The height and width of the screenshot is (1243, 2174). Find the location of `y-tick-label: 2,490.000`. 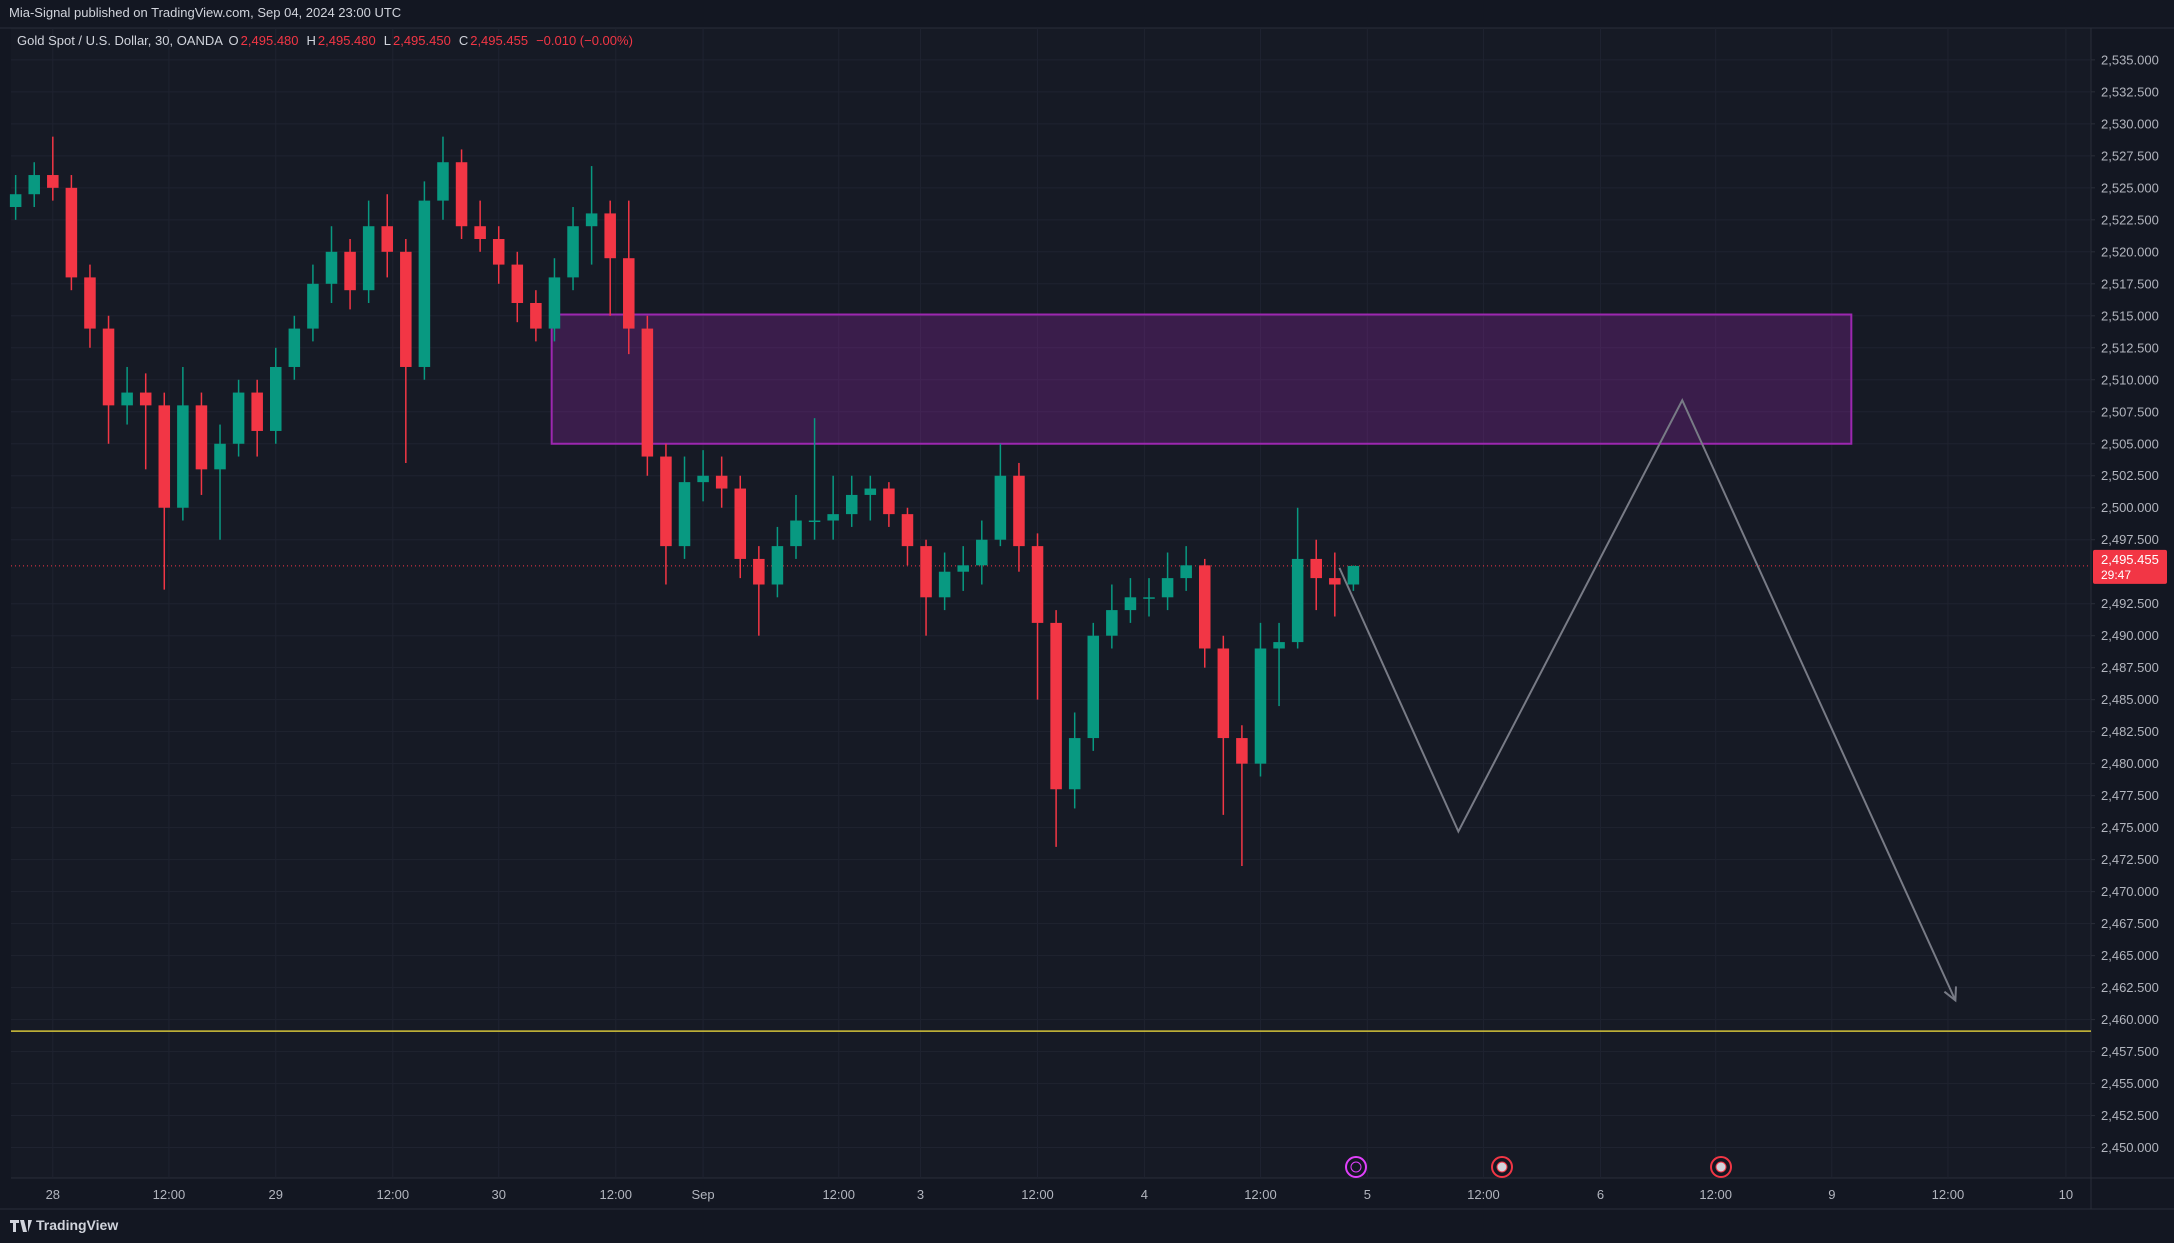

y-tick-label: 2,490.000 is located at coordinates (2130, 635).